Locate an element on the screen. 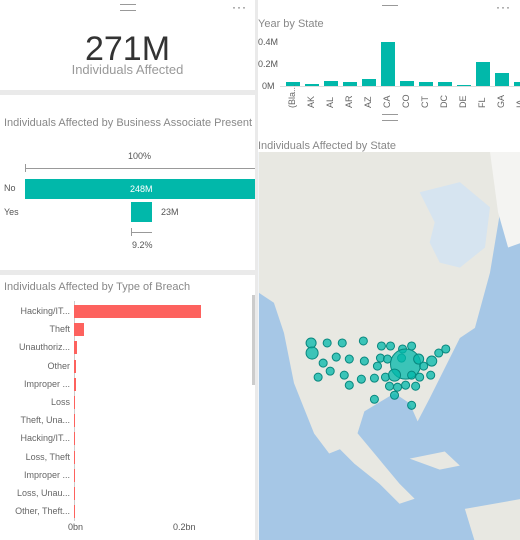 This screenshot has width=520, height=540. state-tick-label: AZ is located at coordinates (368, 102).